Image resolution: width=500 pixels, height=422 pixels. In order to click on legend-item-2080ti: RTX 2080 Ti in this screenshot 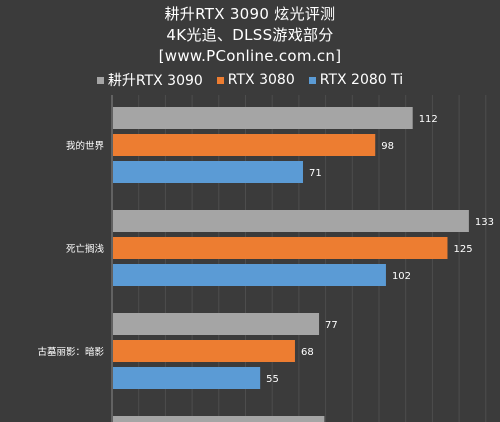, I will do `click(356, 80)`.